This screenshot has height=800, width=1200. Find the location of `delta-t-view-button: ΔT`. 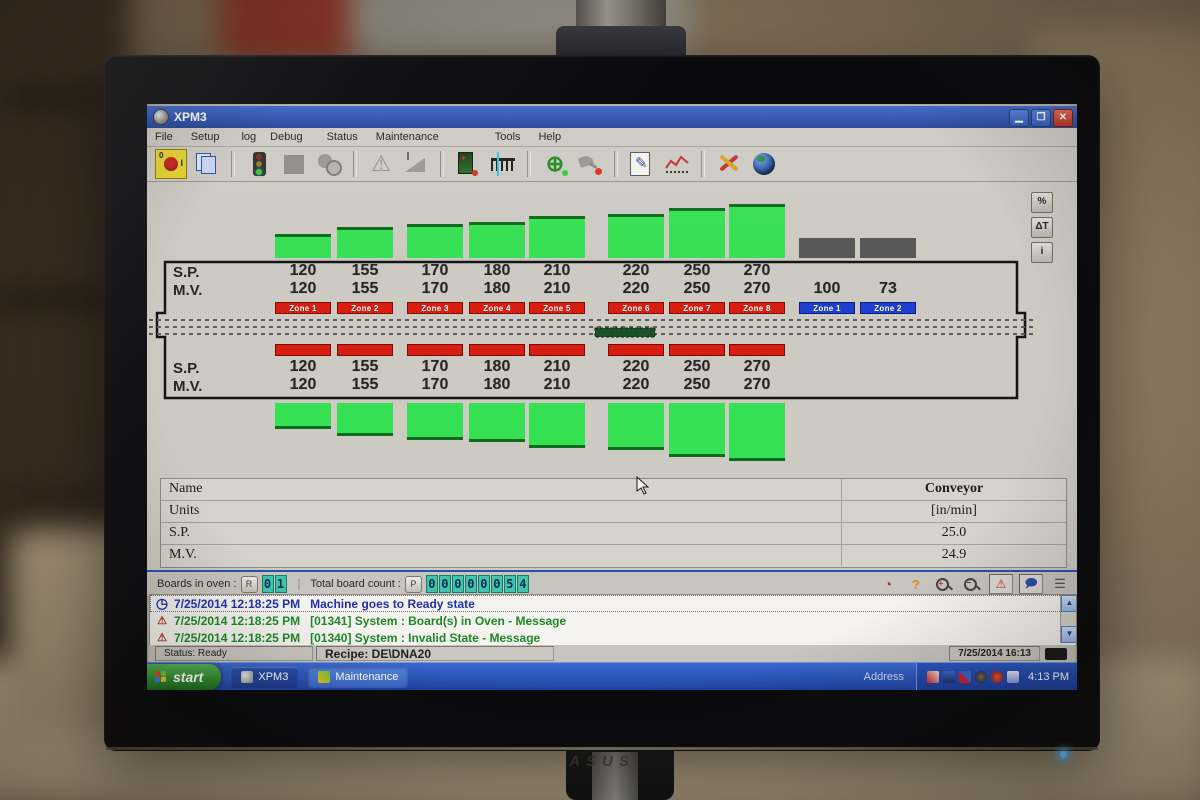

delta-t-view-button: ΔT is located at coordinates (1042, 227).